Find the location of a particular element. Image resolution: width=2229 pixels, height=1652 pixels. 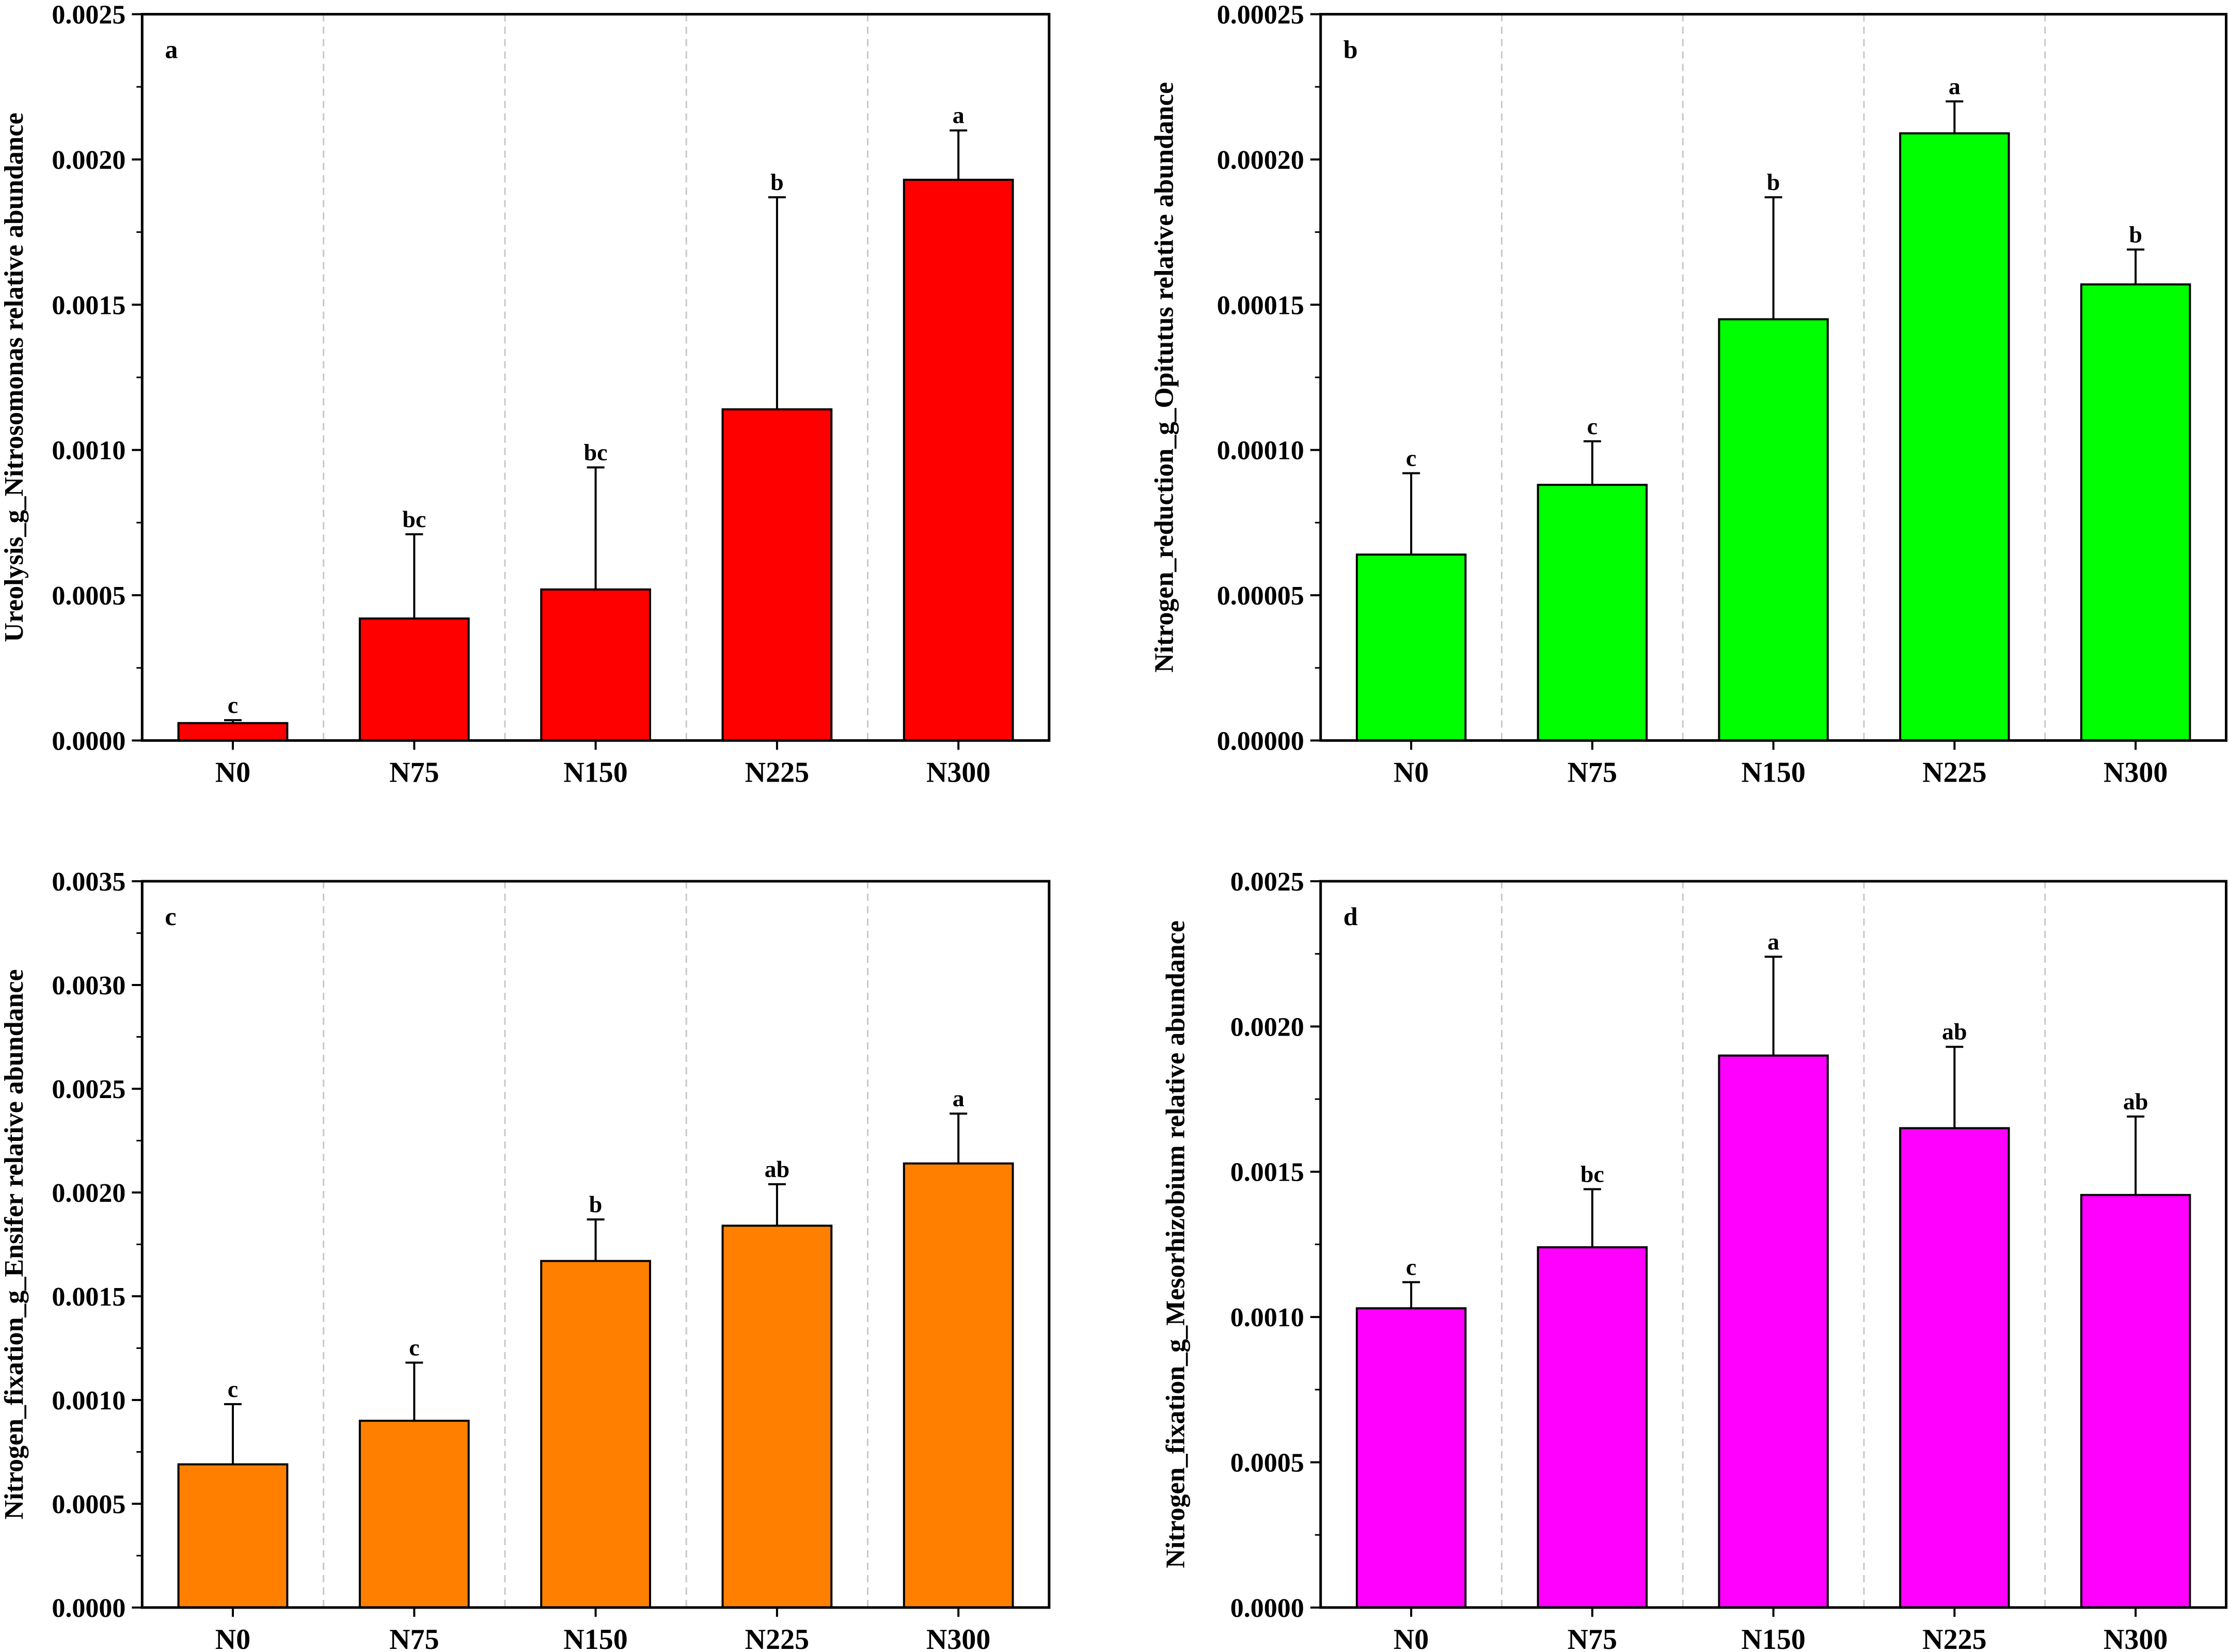

y-tick-label: 0.0030 is located at coordinates (88, 985).